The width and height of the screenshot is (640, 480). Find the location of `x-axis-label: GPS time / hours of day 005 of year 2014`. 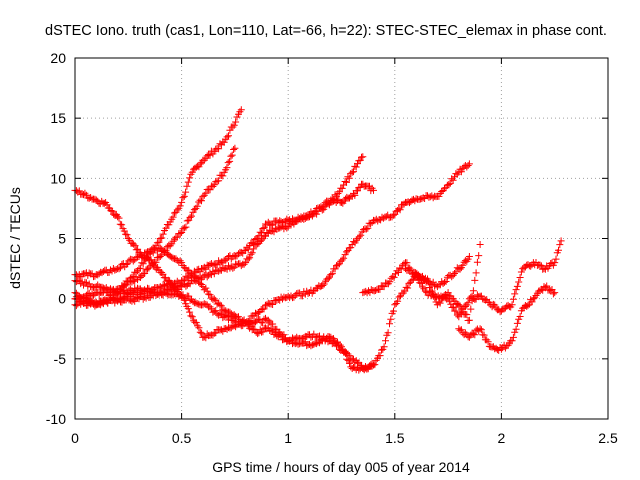

x-axis-label: GPS time / hours of day 005 of year 2014 is located at coordinates (341, 467).